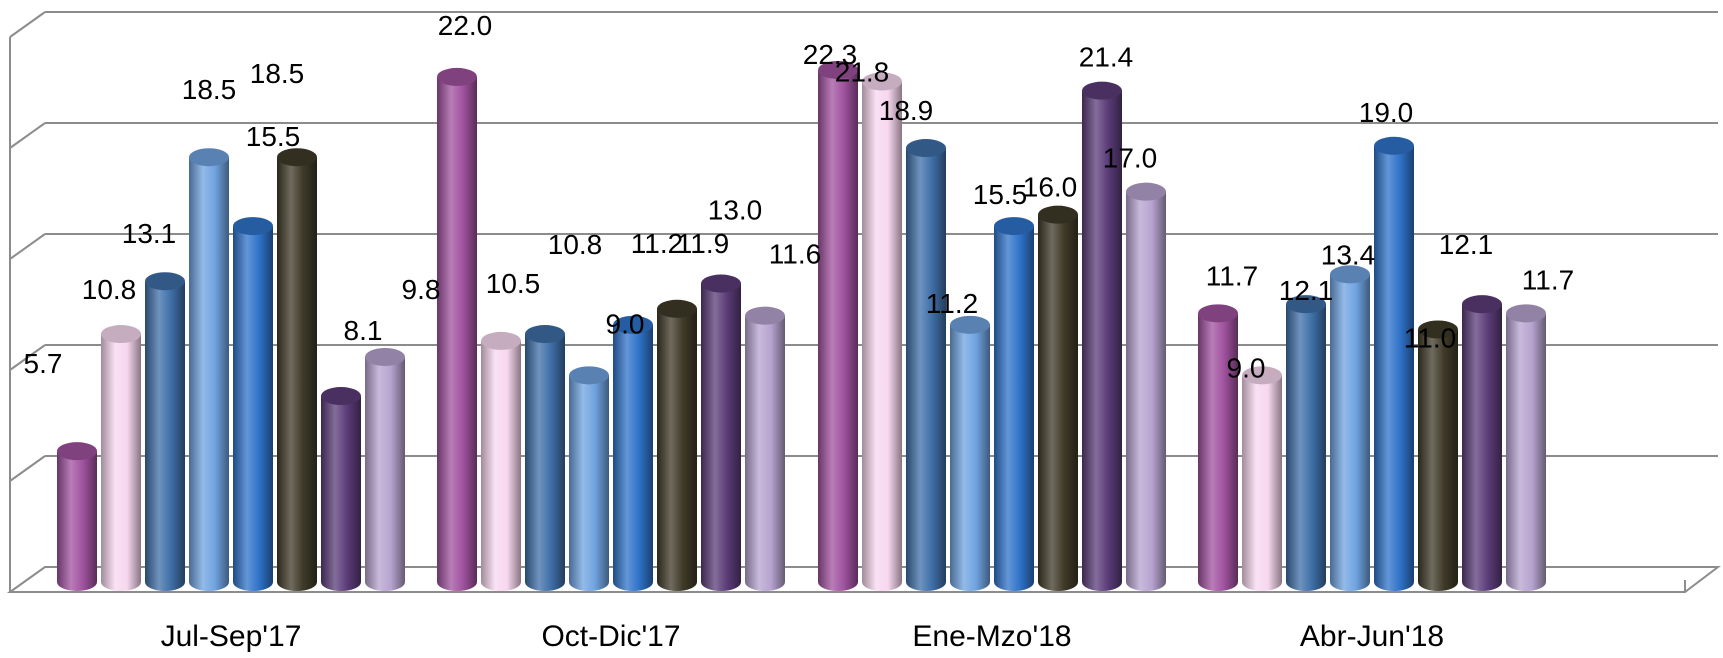 This screenshot has height=658, width=1723. Describe the element at coordinates (830, 54) in the screenshot. I see `data-label: 22.3` at that location.